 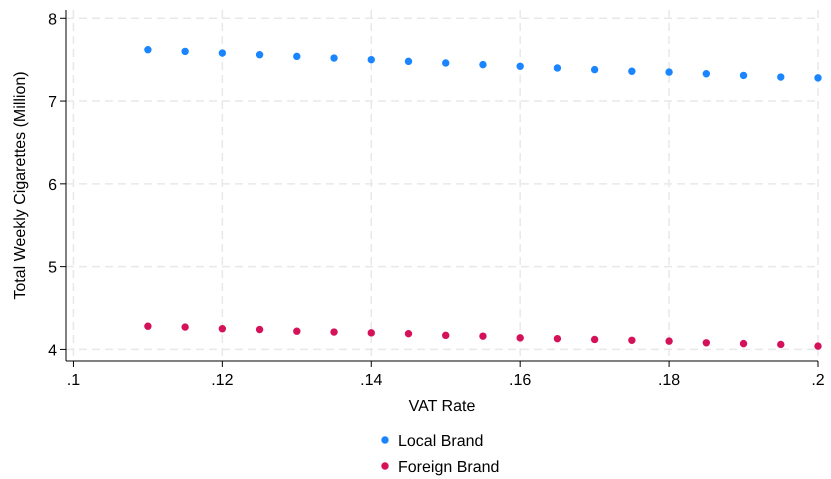 What do you see at coordinates (818, 380) in the screenshot?
I see `x-tick-label: .2` at bounding box center [818, 380].